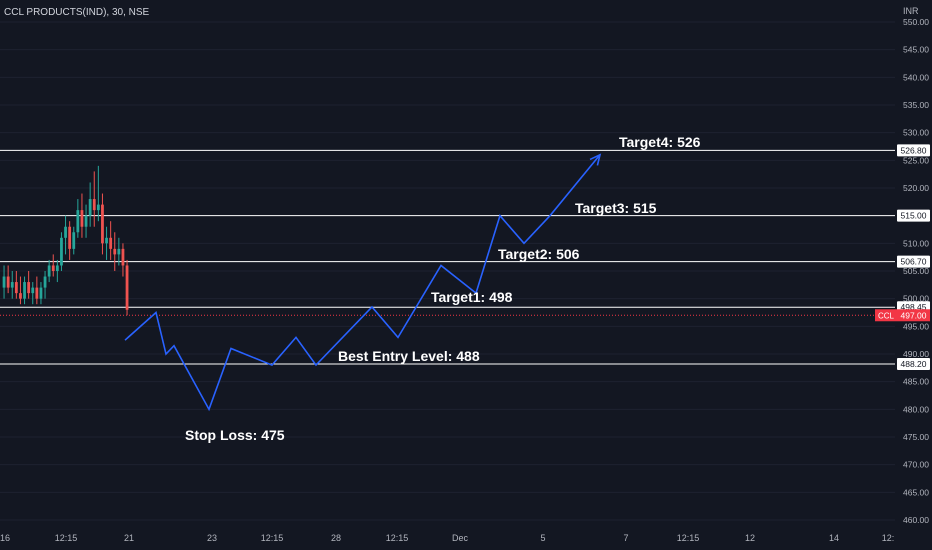  I want to click on y-tick-label: 545.00, so click(916, 50).